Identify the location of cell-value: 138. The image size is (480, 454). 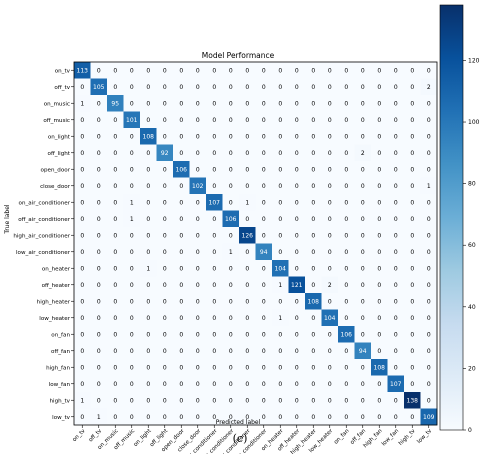
(413, 400).